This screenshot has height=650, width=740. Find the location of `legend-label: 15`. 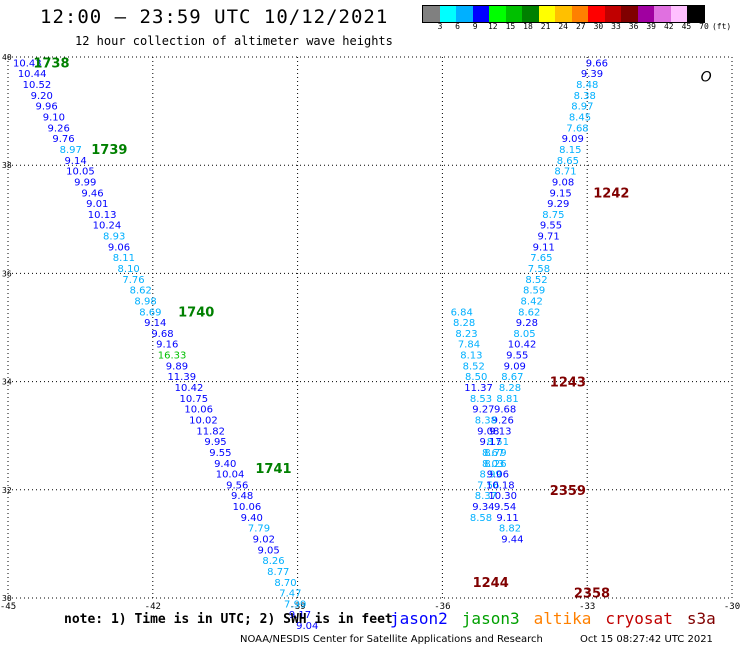

legend-label: 15 is located at coordinates (510, 26).